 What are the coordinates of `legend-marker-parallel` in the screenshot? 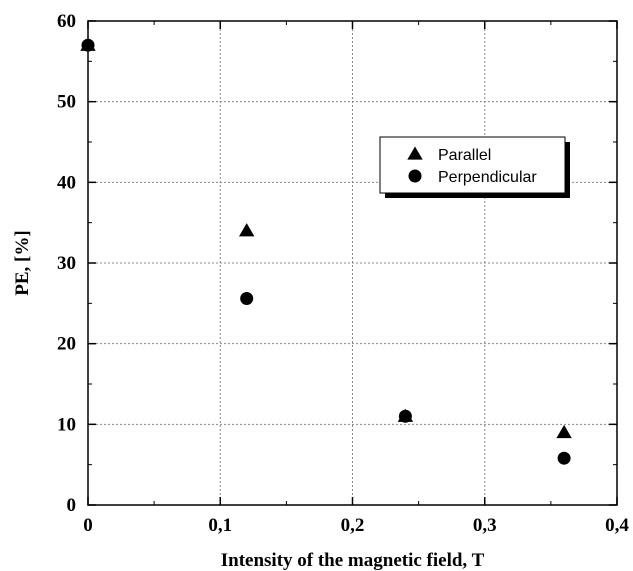 It's located at (415, 153).